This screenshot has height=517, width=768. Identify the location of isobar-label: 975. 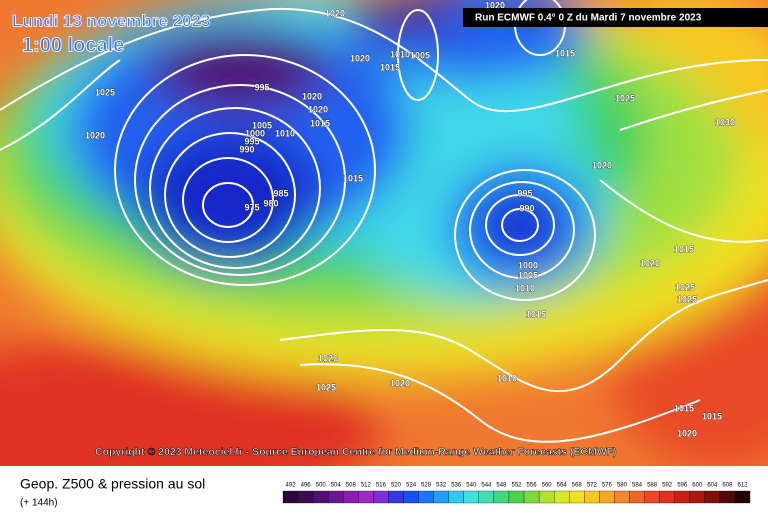
(251, 207).